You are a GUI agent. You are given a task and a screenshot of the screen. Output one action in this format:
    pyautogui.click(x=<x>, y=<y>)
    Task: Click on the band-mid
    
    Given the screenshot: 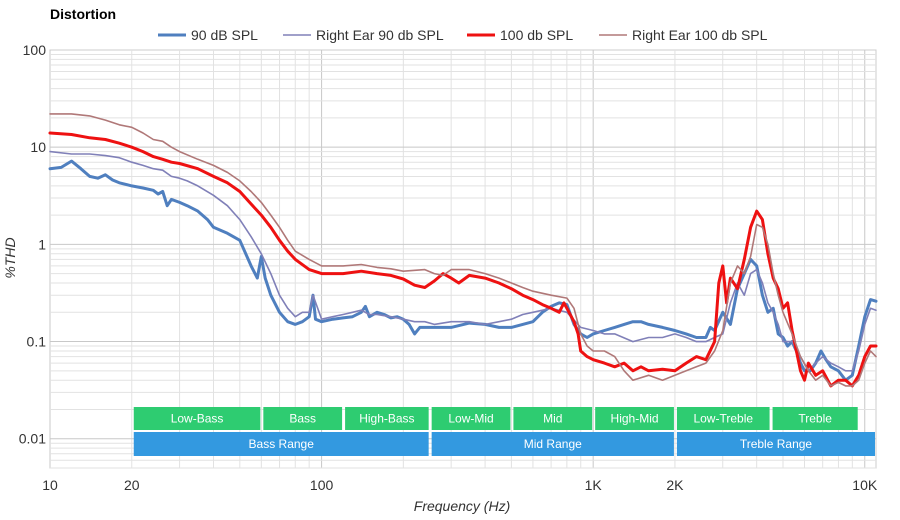 What is the action you would take?
    pyautogui.click(x=553, y=418)
    